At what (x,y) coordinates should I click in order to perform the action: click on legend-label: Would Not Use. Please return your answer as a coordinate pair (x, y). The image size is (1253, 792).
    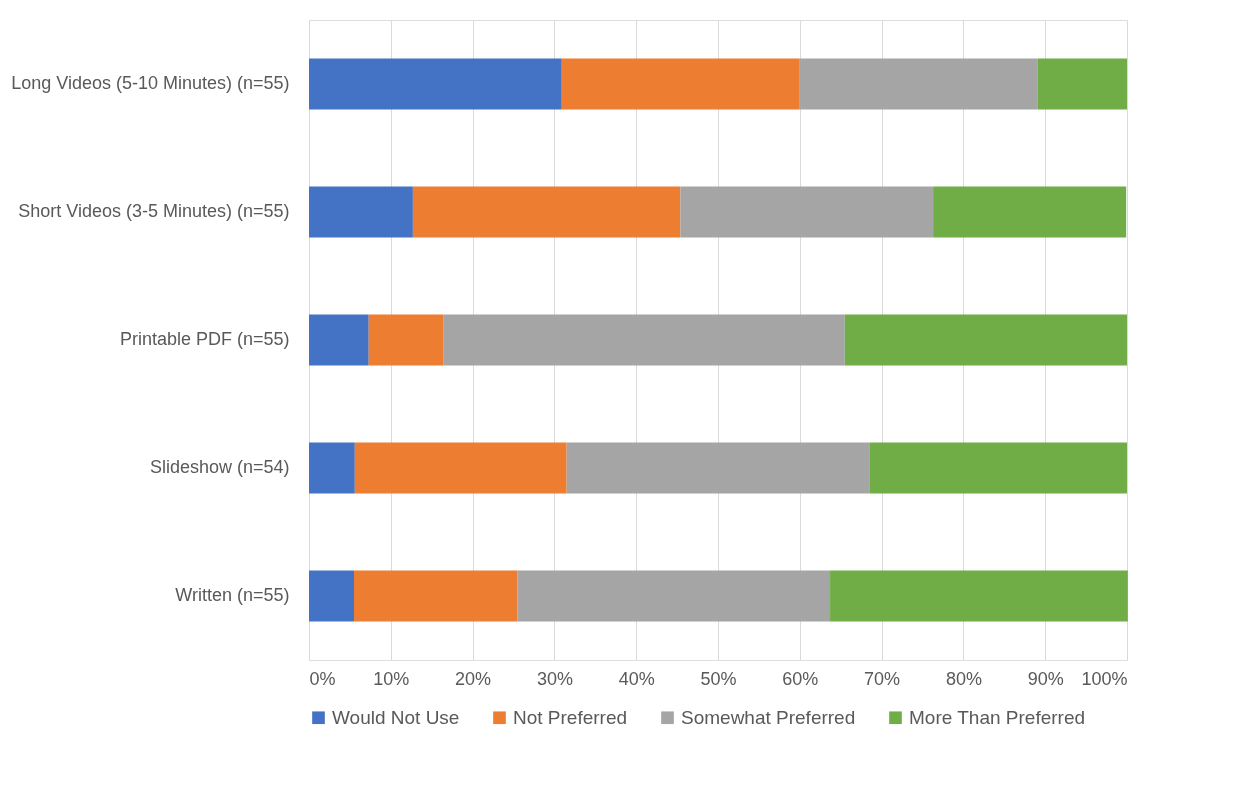
    Looking at the image, I should click on (396, 717).